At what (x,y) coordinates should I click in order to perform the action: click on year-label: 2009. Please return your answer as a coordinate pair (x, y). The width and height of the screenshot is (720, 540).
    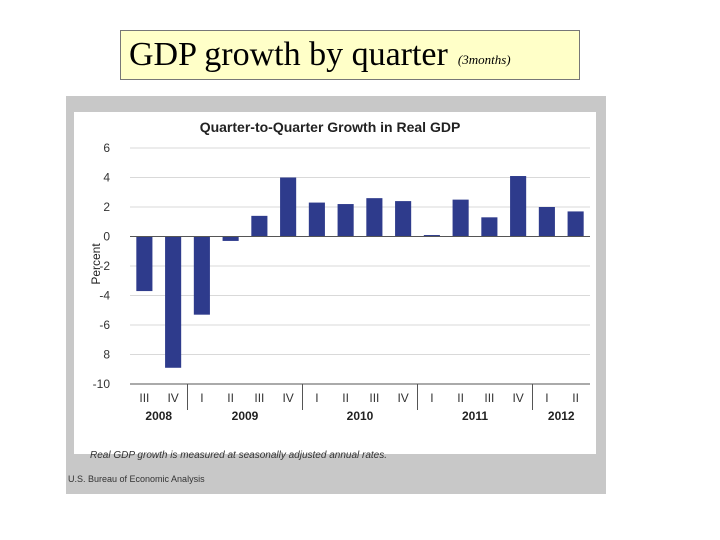
    Looking at the image, I should click on (245, 416).